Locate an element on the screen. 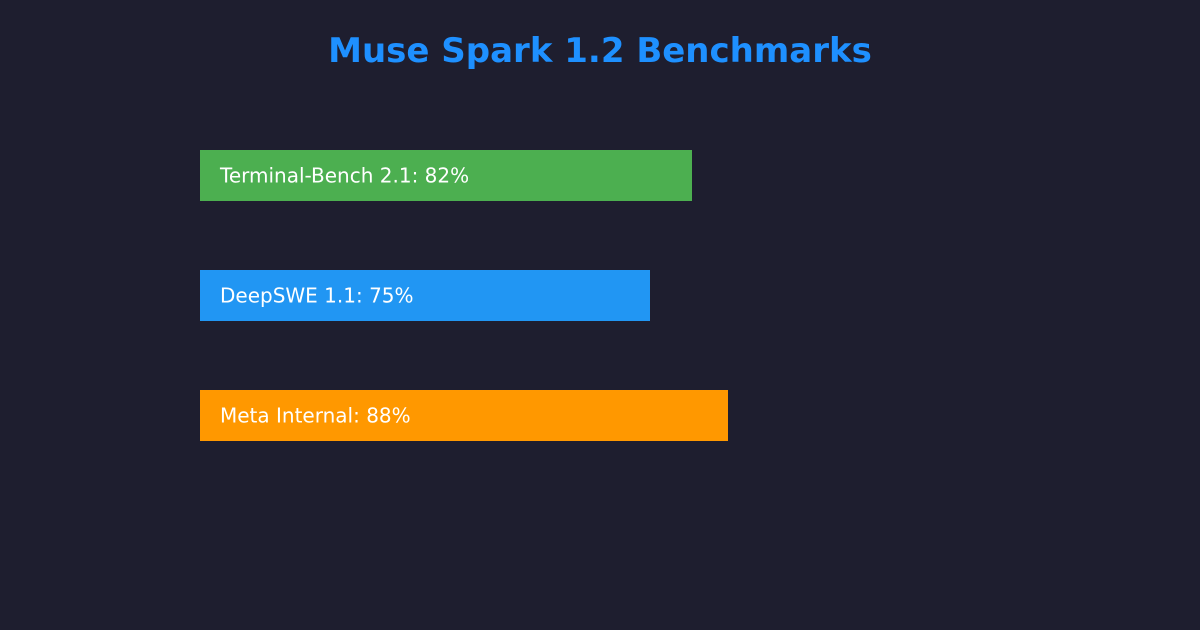 This screenshot has width=1200, height=630. chart-title: Muse Spark 1.2 Benchmarks is located at coordinates (600, 51).